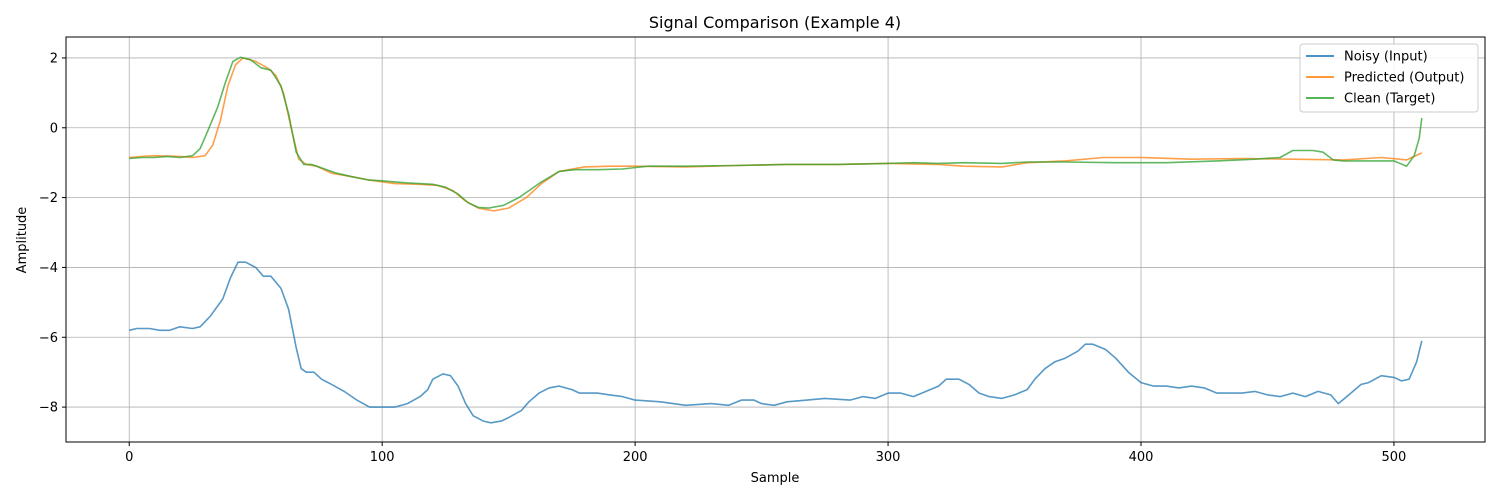 This screenshot has width=1500, height=500. What do you see at coordinates (48, 268) in the screenshot?
I see `y-tick-label: −4` at bounding box center [48, 268].